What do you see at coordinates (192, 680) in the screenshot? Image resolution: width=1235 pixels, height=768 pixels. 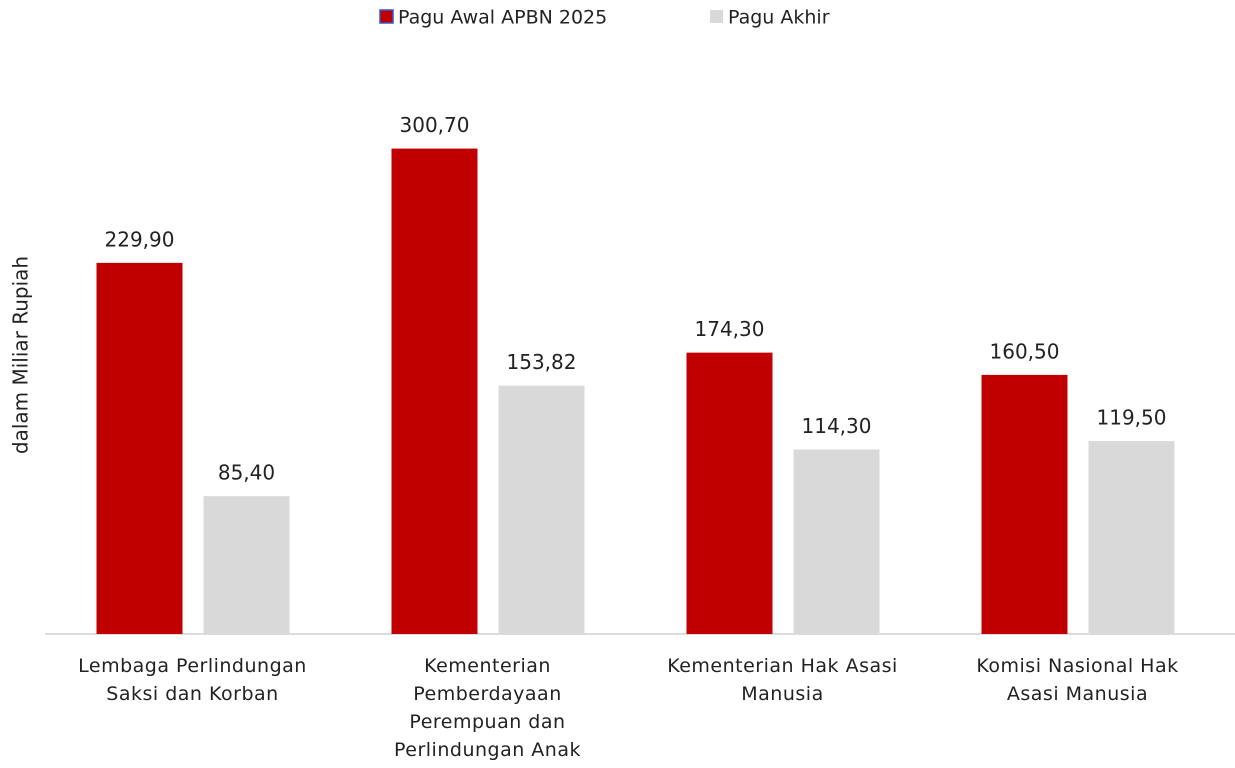 I see `x-tick-label: Lembaga Perlindungan Saksi dan Korban` at bounding box center [192, 680].